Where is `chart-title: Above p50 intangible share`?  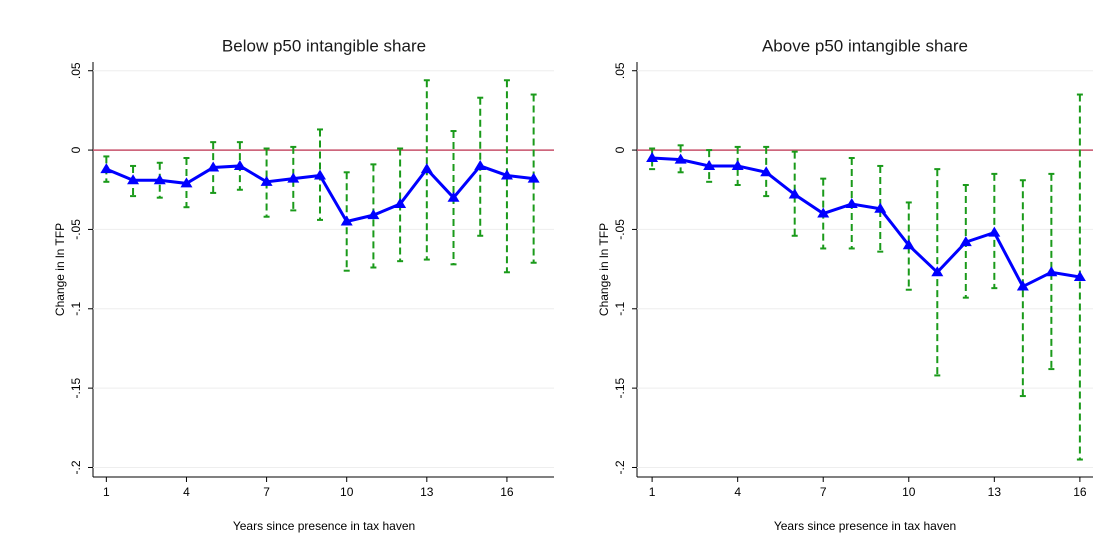
chart-title: Above p50 intangible share is located at coordinates (865, 45).